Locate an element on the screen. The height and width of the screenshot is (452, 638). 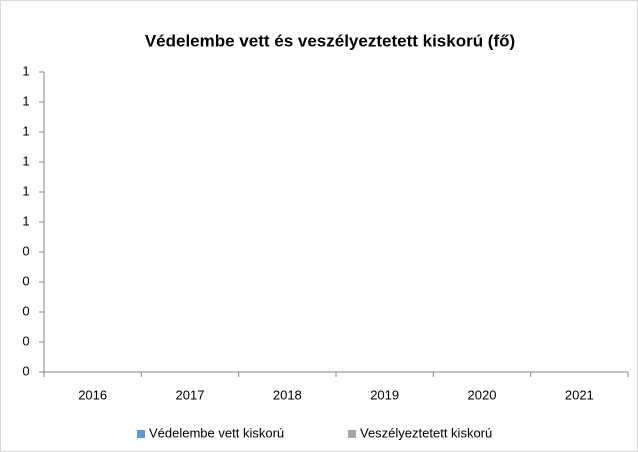
x-tick-label: 2019 is located at coordinates (384, 394).